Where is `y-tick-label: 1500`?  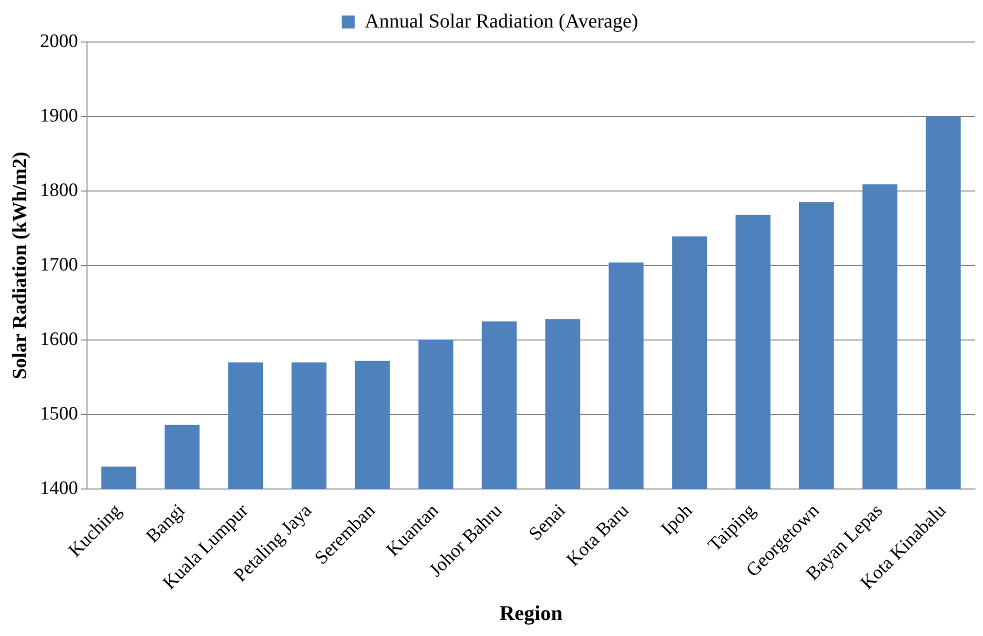 y-tick-label: 1500 is located at coordinates (59, 413).